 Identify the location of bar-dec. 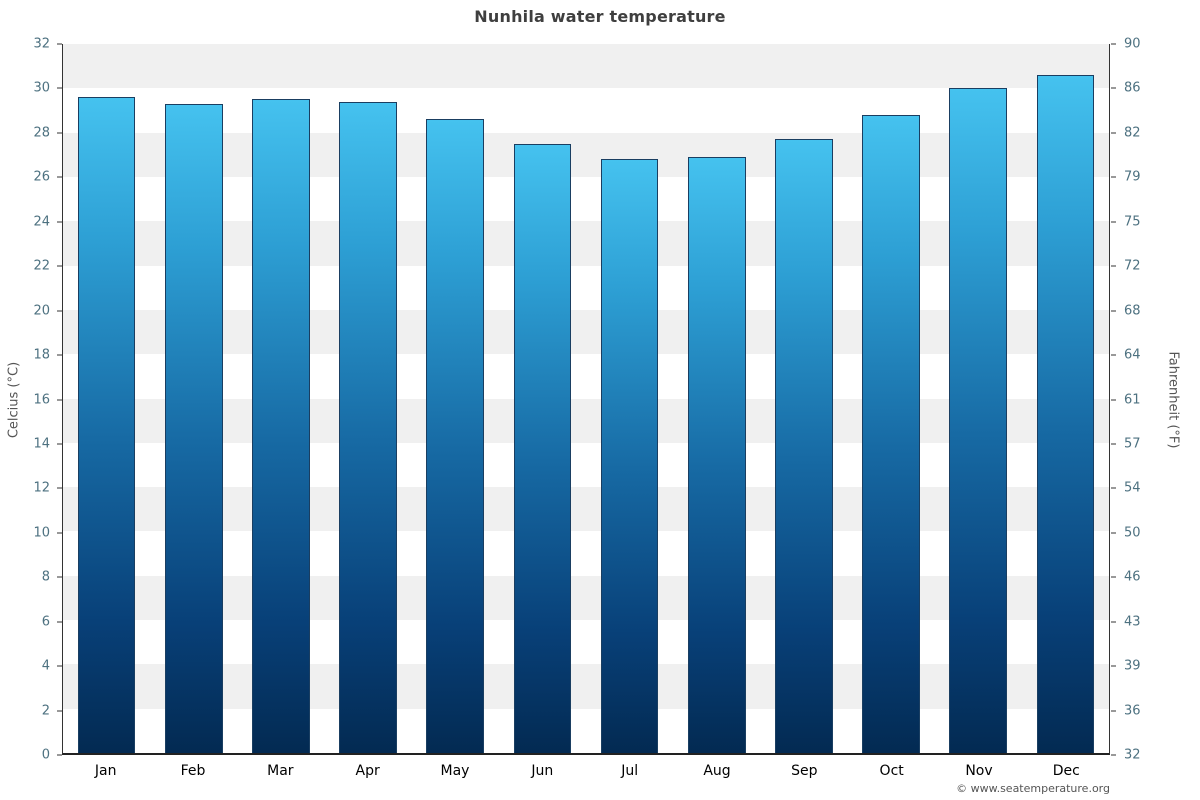
(1065, 414).